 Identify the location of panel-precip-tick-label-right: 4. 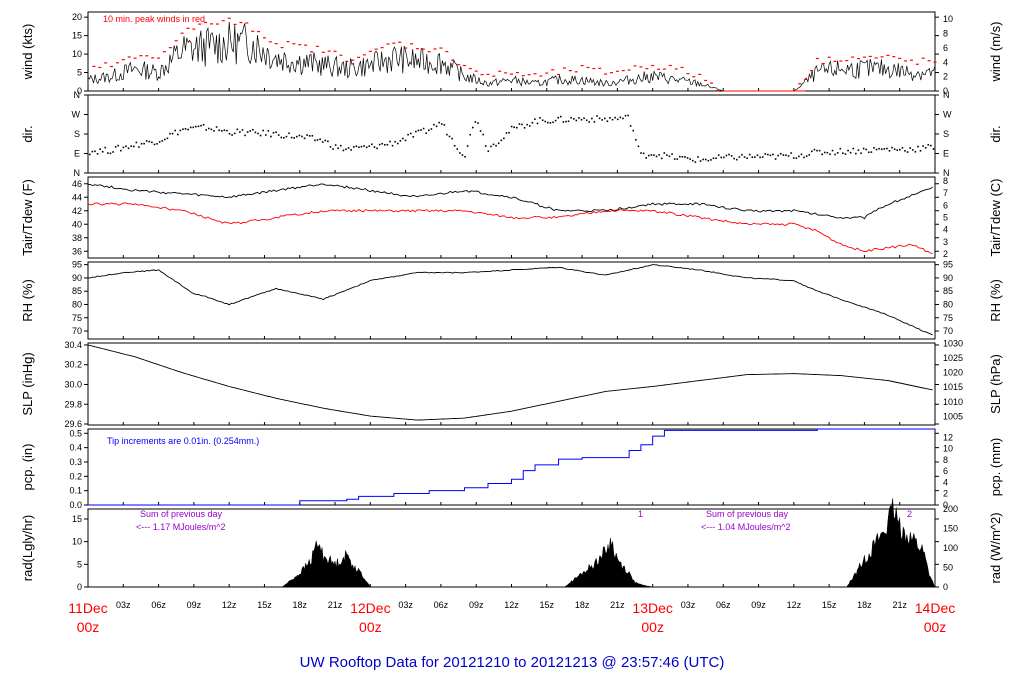
(945, 482).